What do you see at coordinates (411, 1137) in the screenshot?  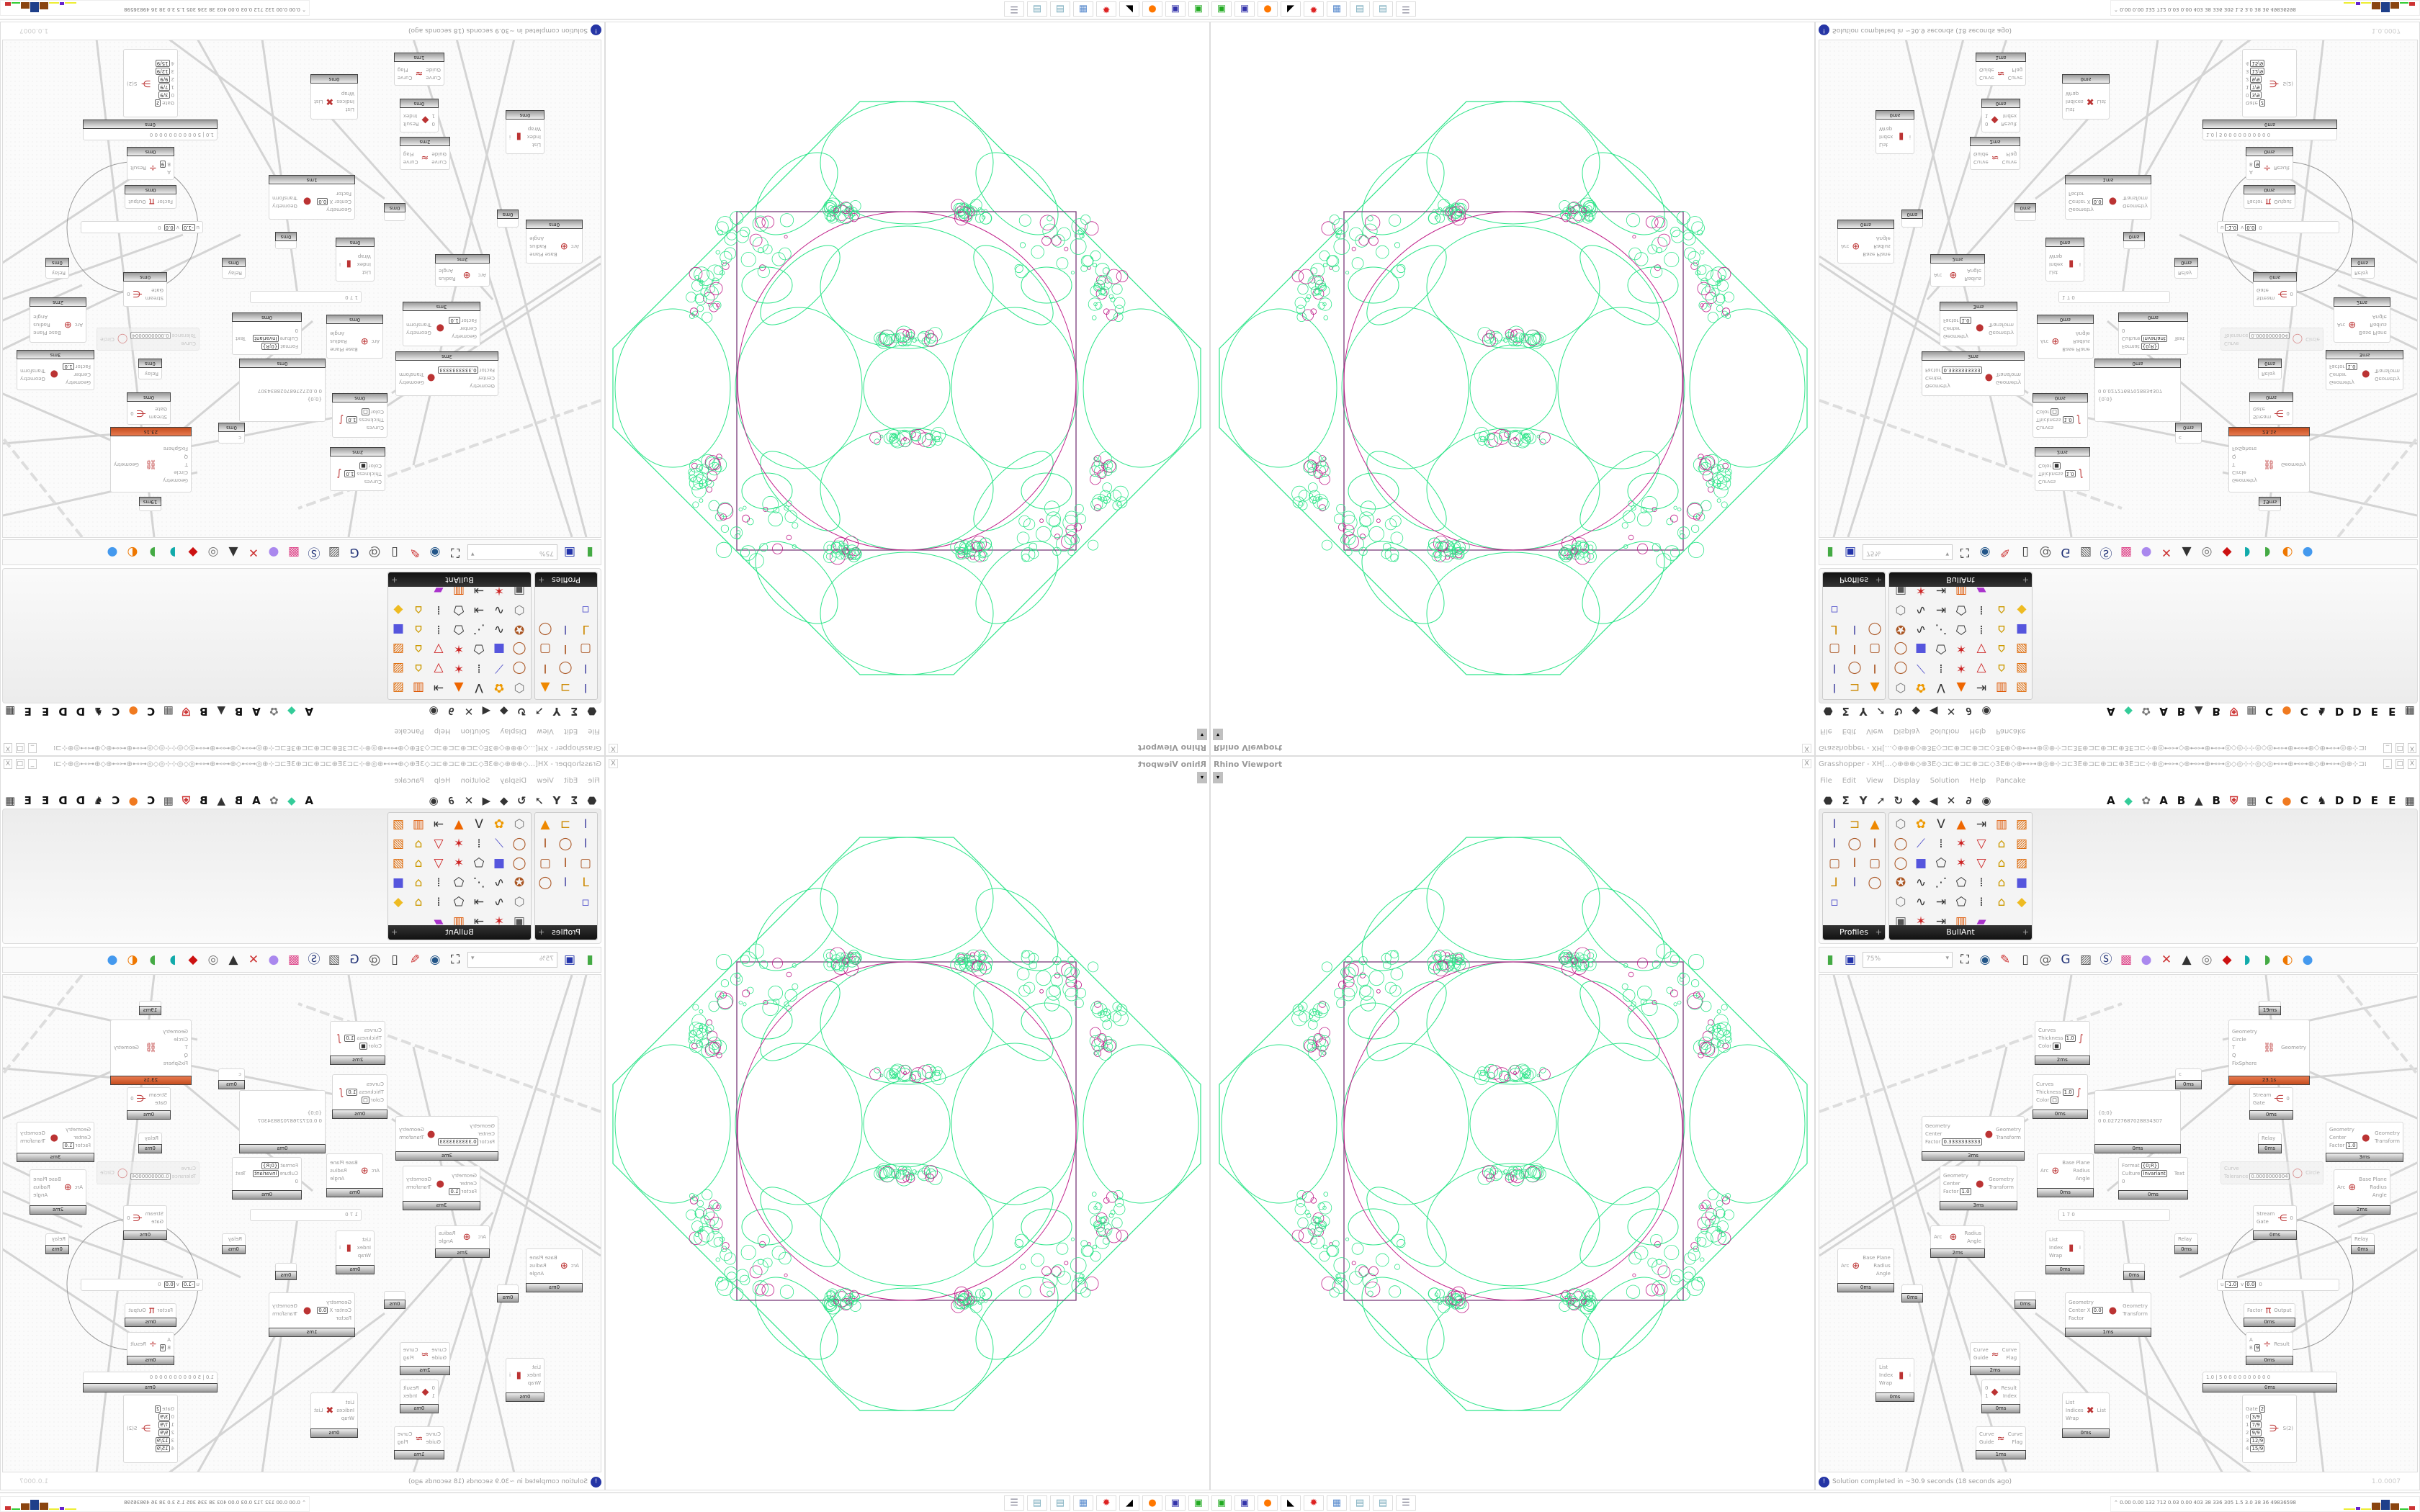 I see `output-param: Transform` at bounding box center [411, 1137].